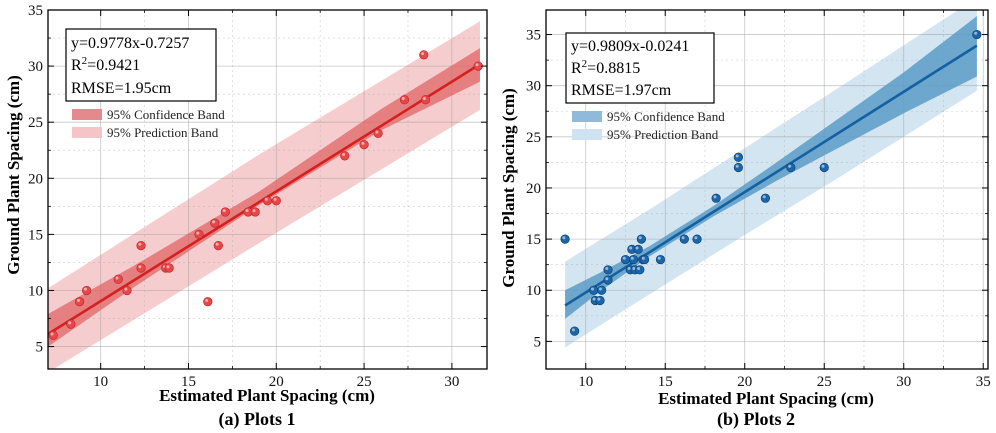 The image size is (996, 433). What do you see at coordinates (533, 36) in the screenshot?
I see `y-tick-label: 35` at bounding box center [533, 36].